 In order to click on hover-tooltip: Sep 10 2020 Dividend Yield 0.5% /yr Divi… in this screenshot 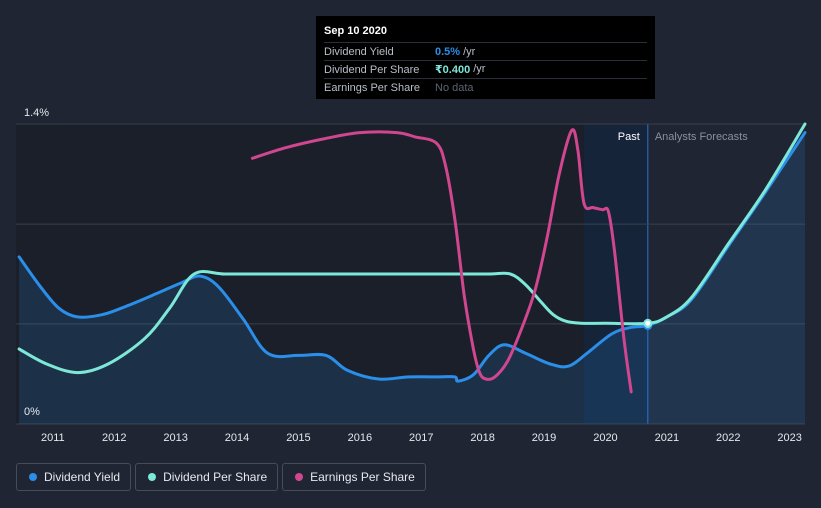, I will do `click(485, 57)`.